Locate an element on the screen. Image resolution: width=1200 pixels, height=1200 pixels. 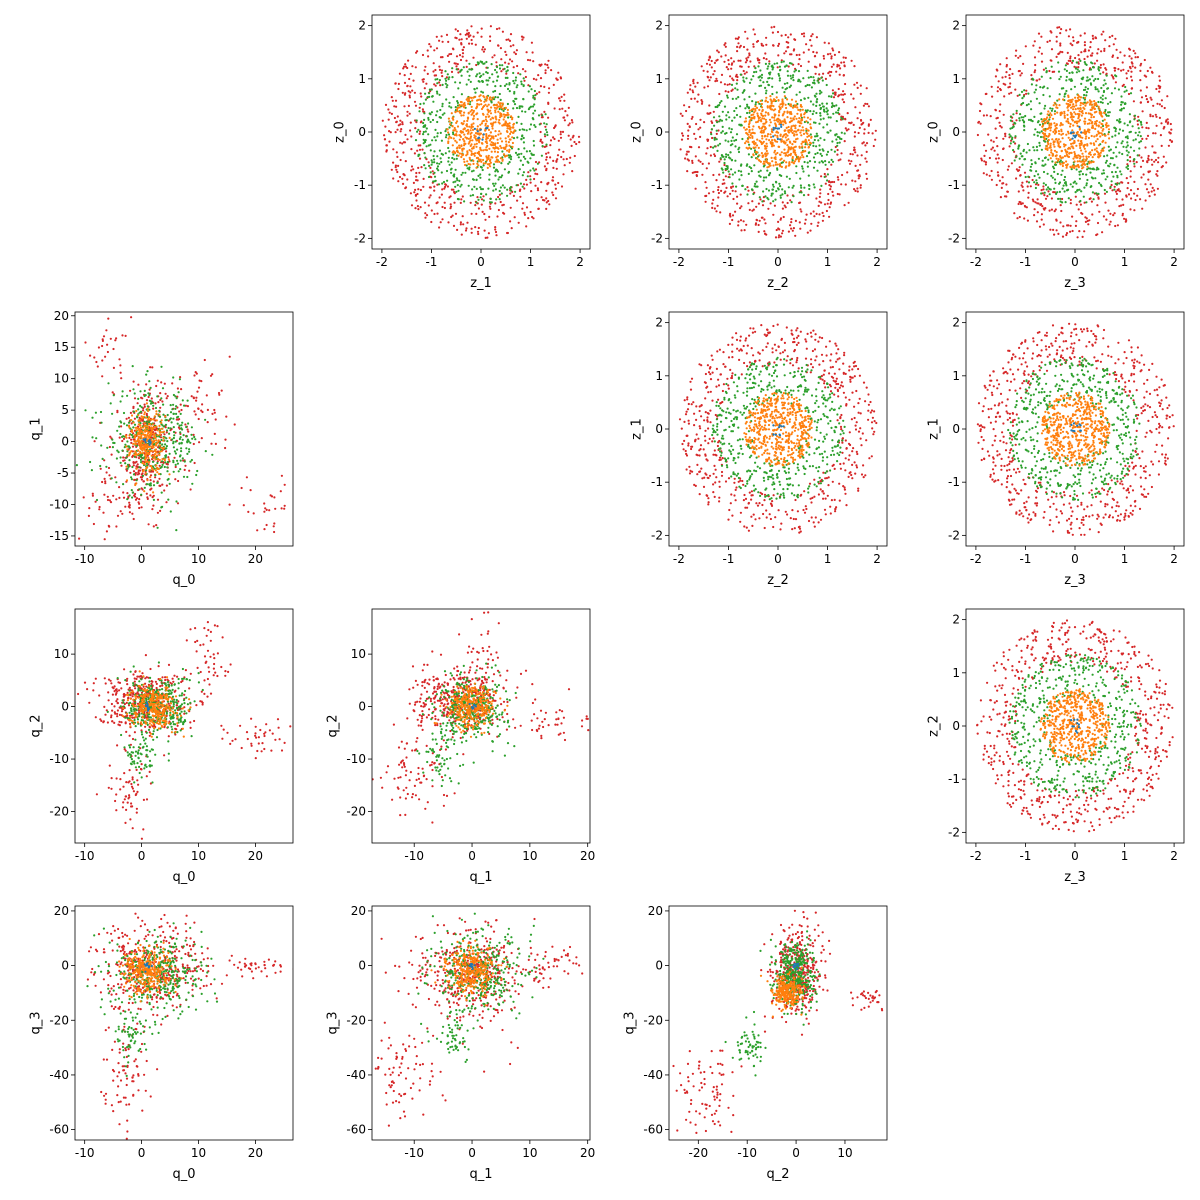
x-tick-label: 2 is located at coordinates (1174, 262).